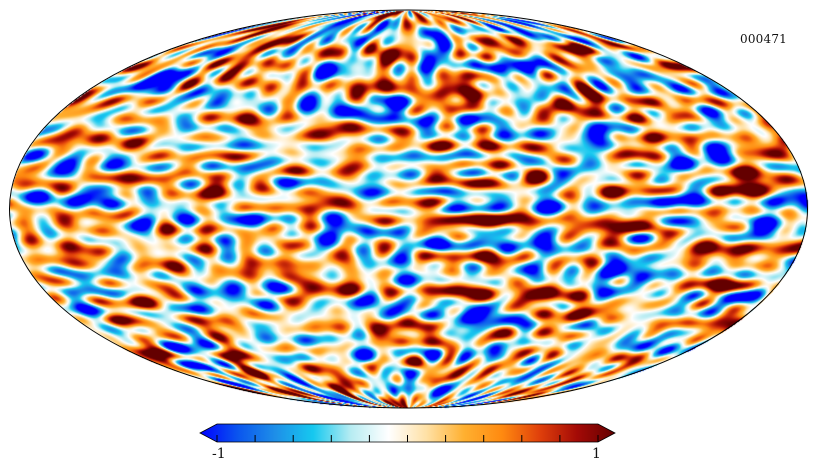  What do you see at coordinates (219, 454) in the screenshot?
I see `colorbar-min-label: -1` at bounding box center [219, 454].